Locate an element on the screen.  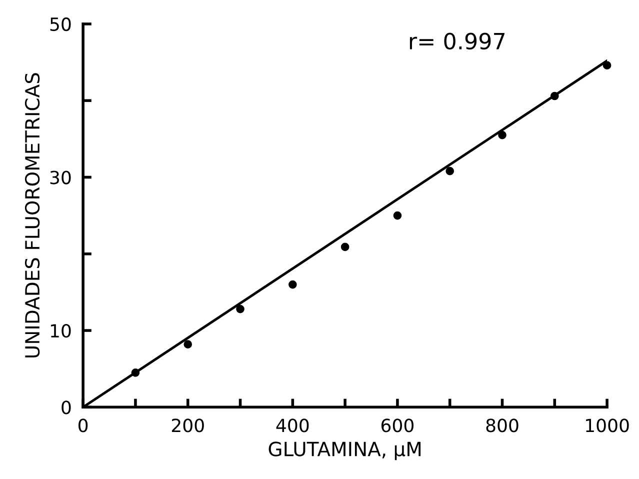
x-tick-label: 0 is located at coordinates (83, 425).